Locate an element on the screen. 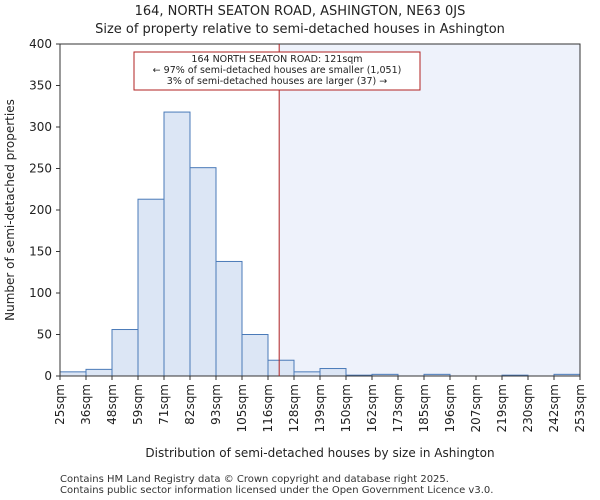 The width and height of the screenshot is (600, 500). x-tick-label: 219sqm is located at coordinates (502, 408).